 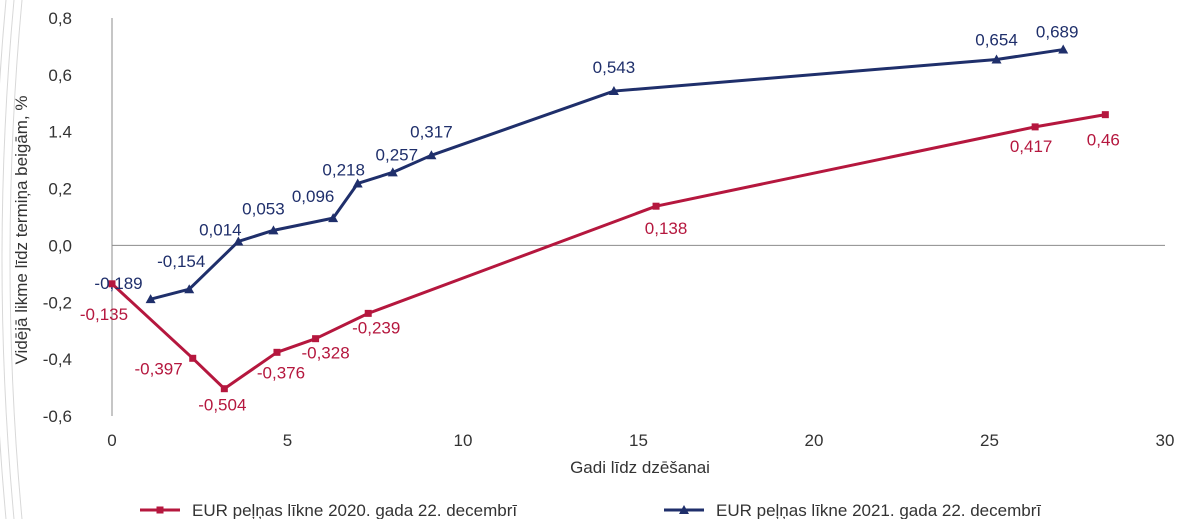 I want to click on x-tick-label: 5, so click(x=287, y=440).